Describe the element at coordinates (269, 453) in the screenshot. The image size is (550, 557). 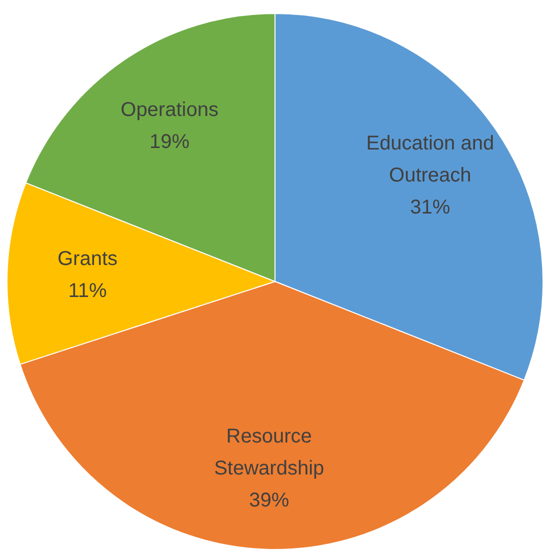
I see `slice-label: Resource Stewardship` at that location.